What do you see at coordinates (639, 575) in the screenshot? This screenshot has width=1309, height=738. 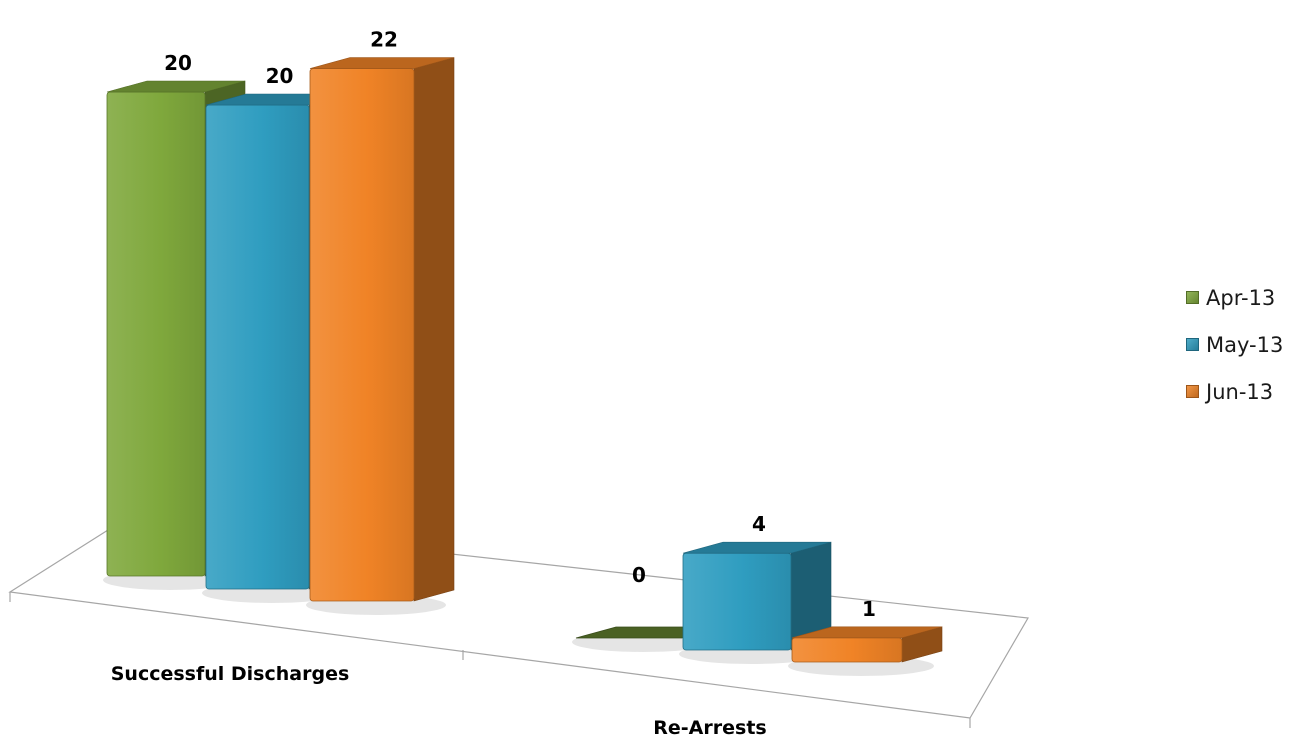 I see `value-label: 0` at bounding box center [639, 575].